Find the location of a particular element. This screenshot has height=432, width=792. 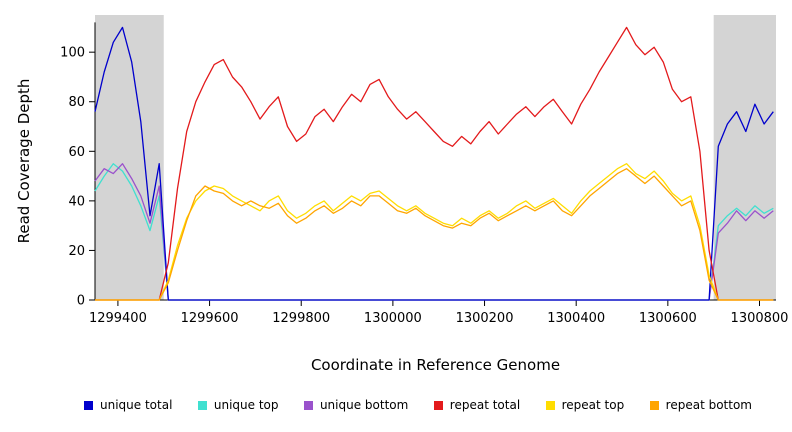

x-tick-label: 1300600 is located at coordinates (668, 318).